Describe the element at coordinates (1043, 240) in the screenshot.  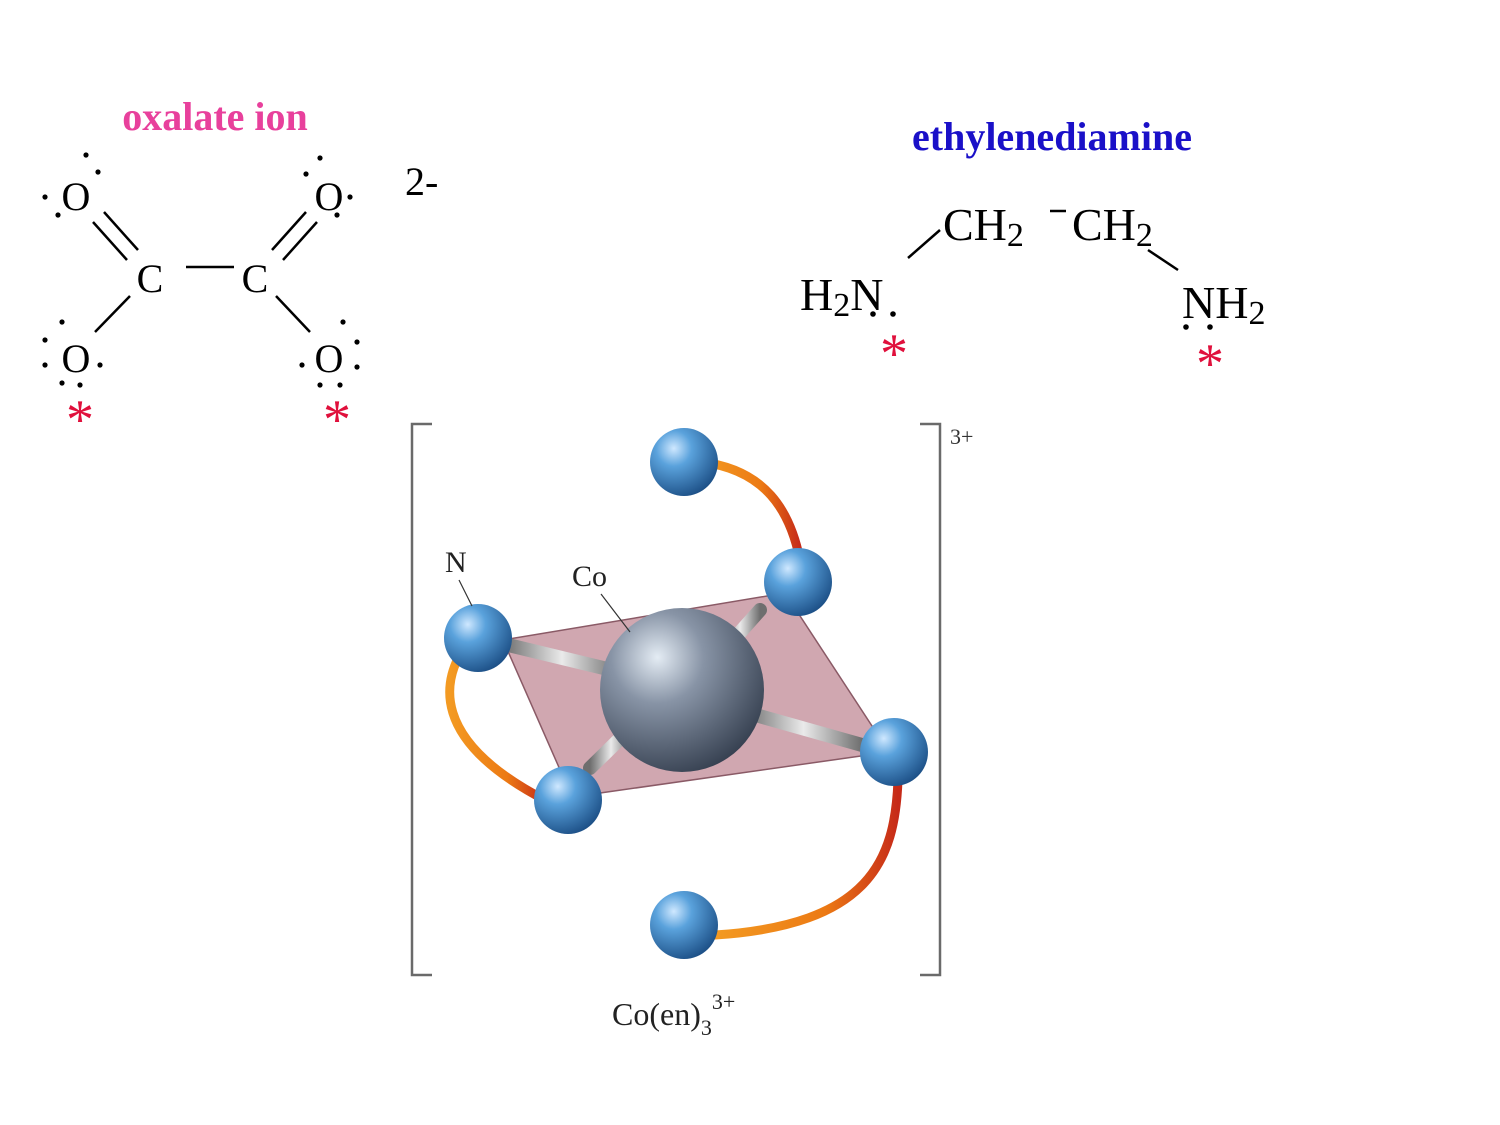
I see `en-bonds` at that location.